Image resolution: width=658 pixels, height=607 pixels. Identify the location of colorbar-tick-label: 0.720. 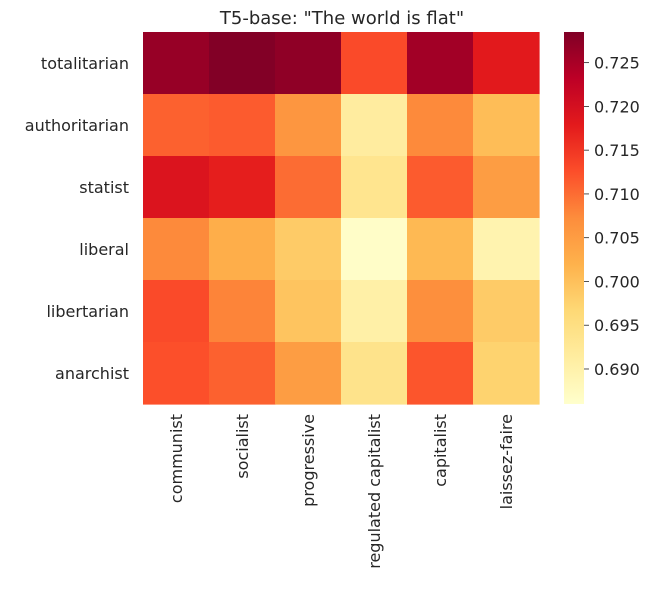
(617, 106).